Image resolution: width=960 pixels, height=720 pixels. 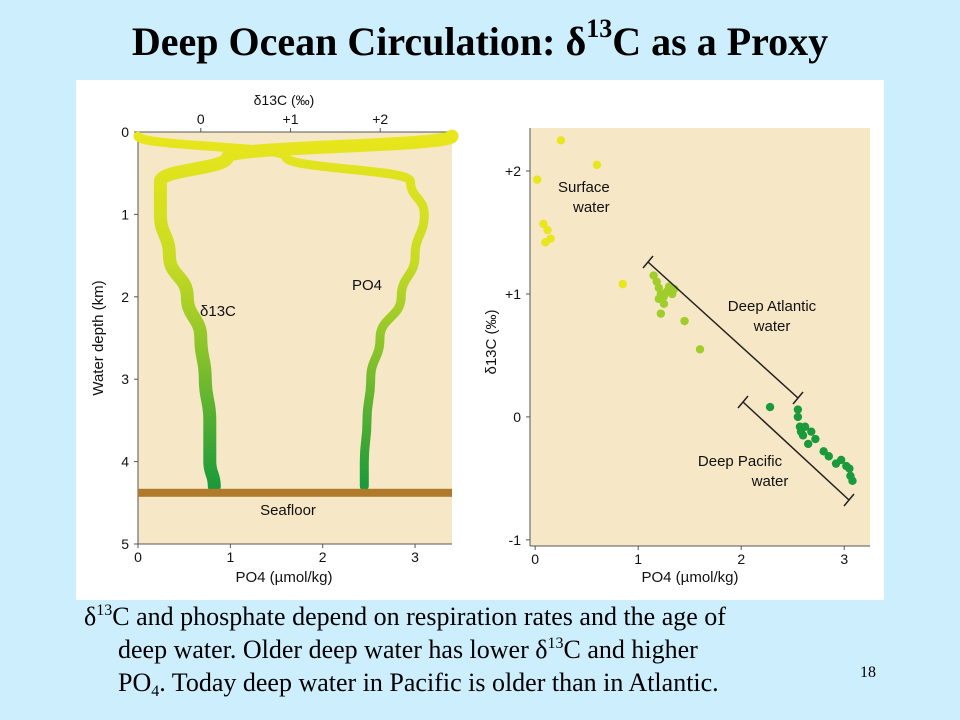 What do you see at coordinates (291, 119) in the screenshot?
I see `top-axis-tick-label: +1` at bounding box center [291, 119].